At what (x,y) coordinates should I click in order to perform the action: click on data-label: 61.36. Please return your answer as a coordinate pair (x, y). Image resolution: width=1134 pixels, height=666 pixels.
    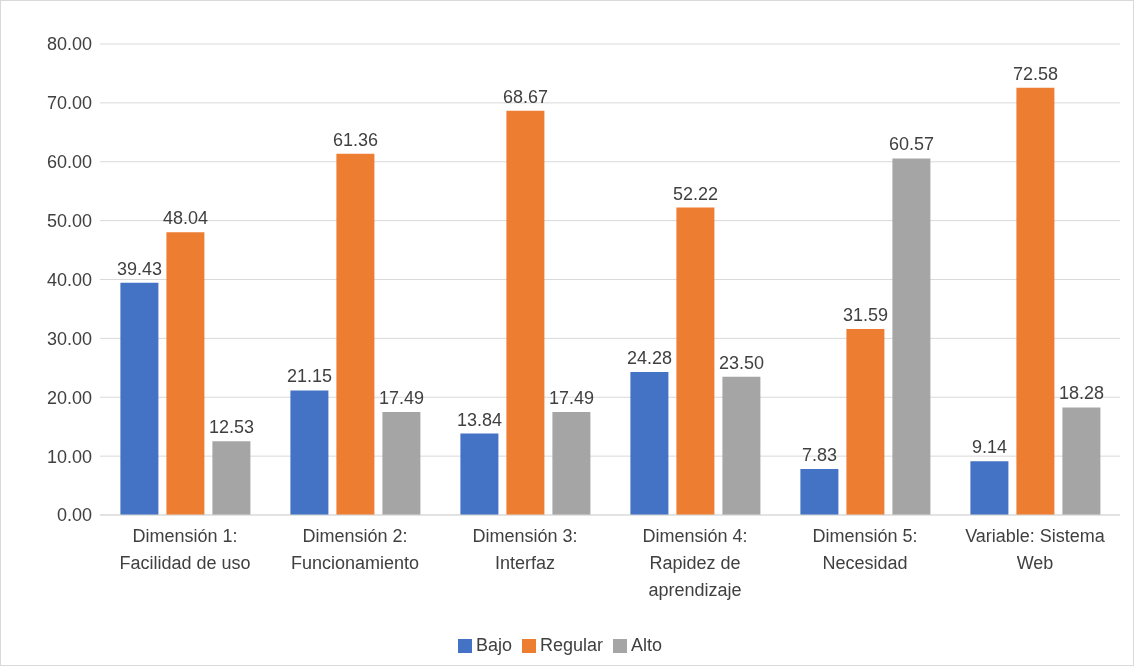
    Looking at the image, I should click on (355, 139).